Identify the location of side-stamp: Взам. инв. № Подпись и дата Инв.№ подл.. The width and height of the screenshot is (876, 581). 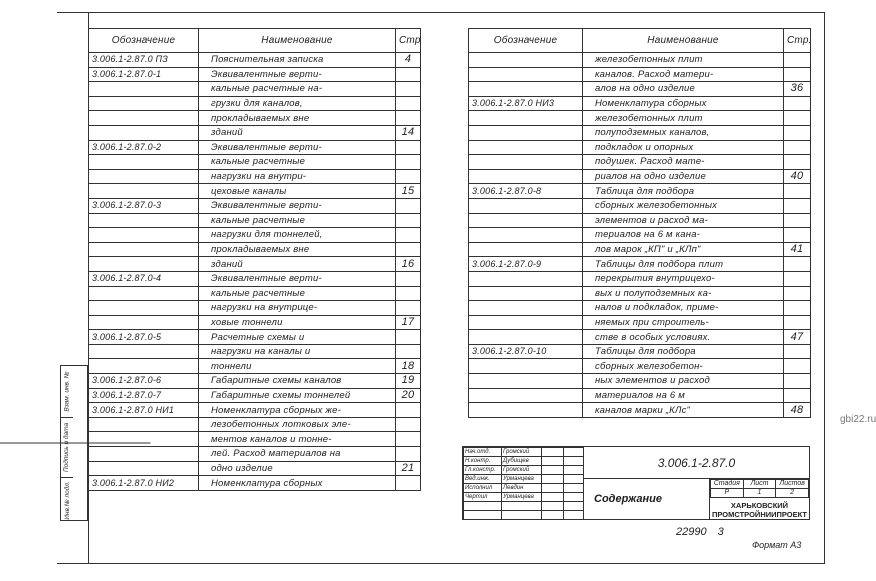
(75, 443).